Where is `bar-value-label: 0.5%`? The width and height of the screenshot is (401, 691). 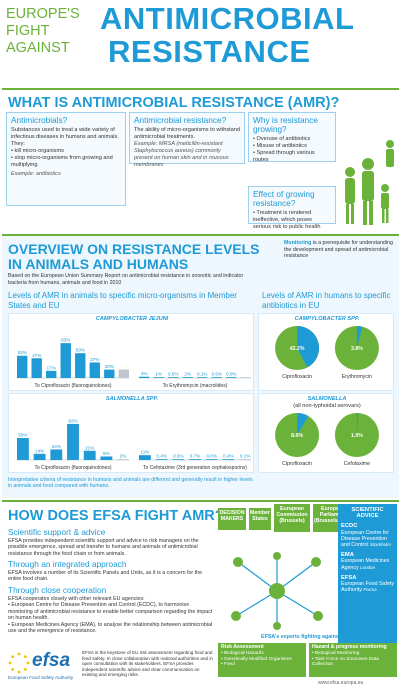 bar-value-label: 0.5% is located at coordinates (173, 374).